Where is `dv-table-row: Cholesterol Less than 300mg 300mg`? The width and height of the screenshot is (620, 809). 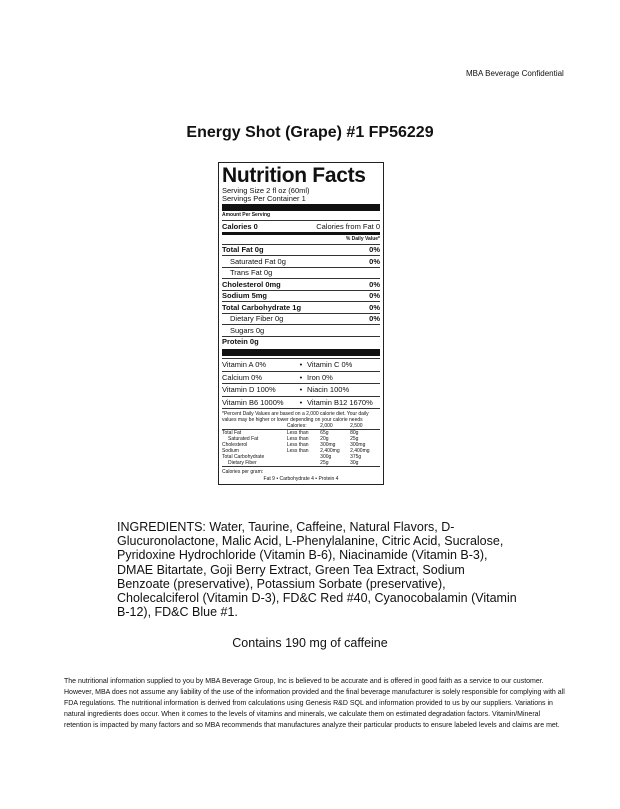 dv-table-row: Cholesterol Less than 300mg 300mg is located at coordinates (301, 445).